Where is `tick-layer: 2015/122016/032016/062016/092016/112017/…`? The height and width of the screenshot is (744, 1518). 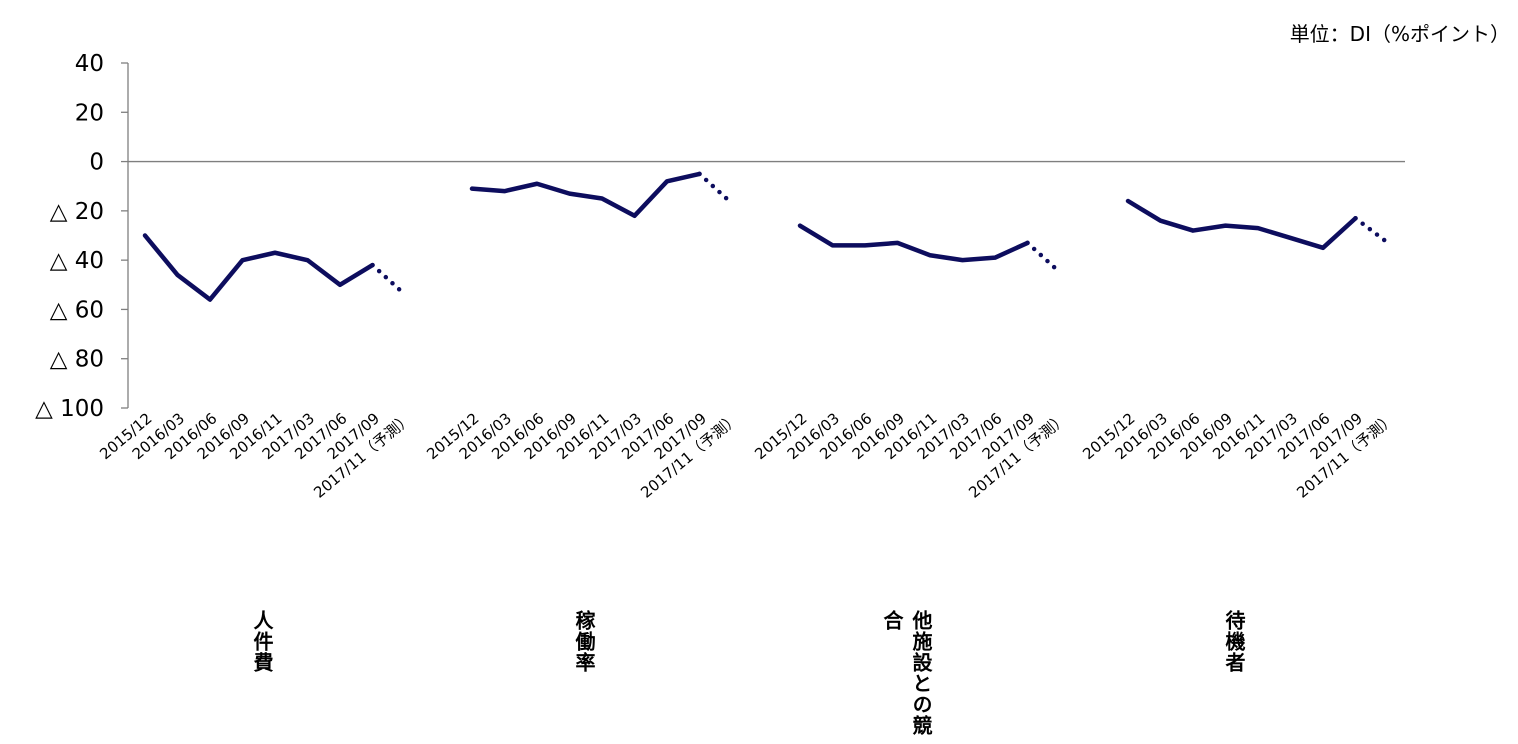 tick-layer: 2015/122016/032016/062016/092016/112017/… is located at coordinates (747, 455).